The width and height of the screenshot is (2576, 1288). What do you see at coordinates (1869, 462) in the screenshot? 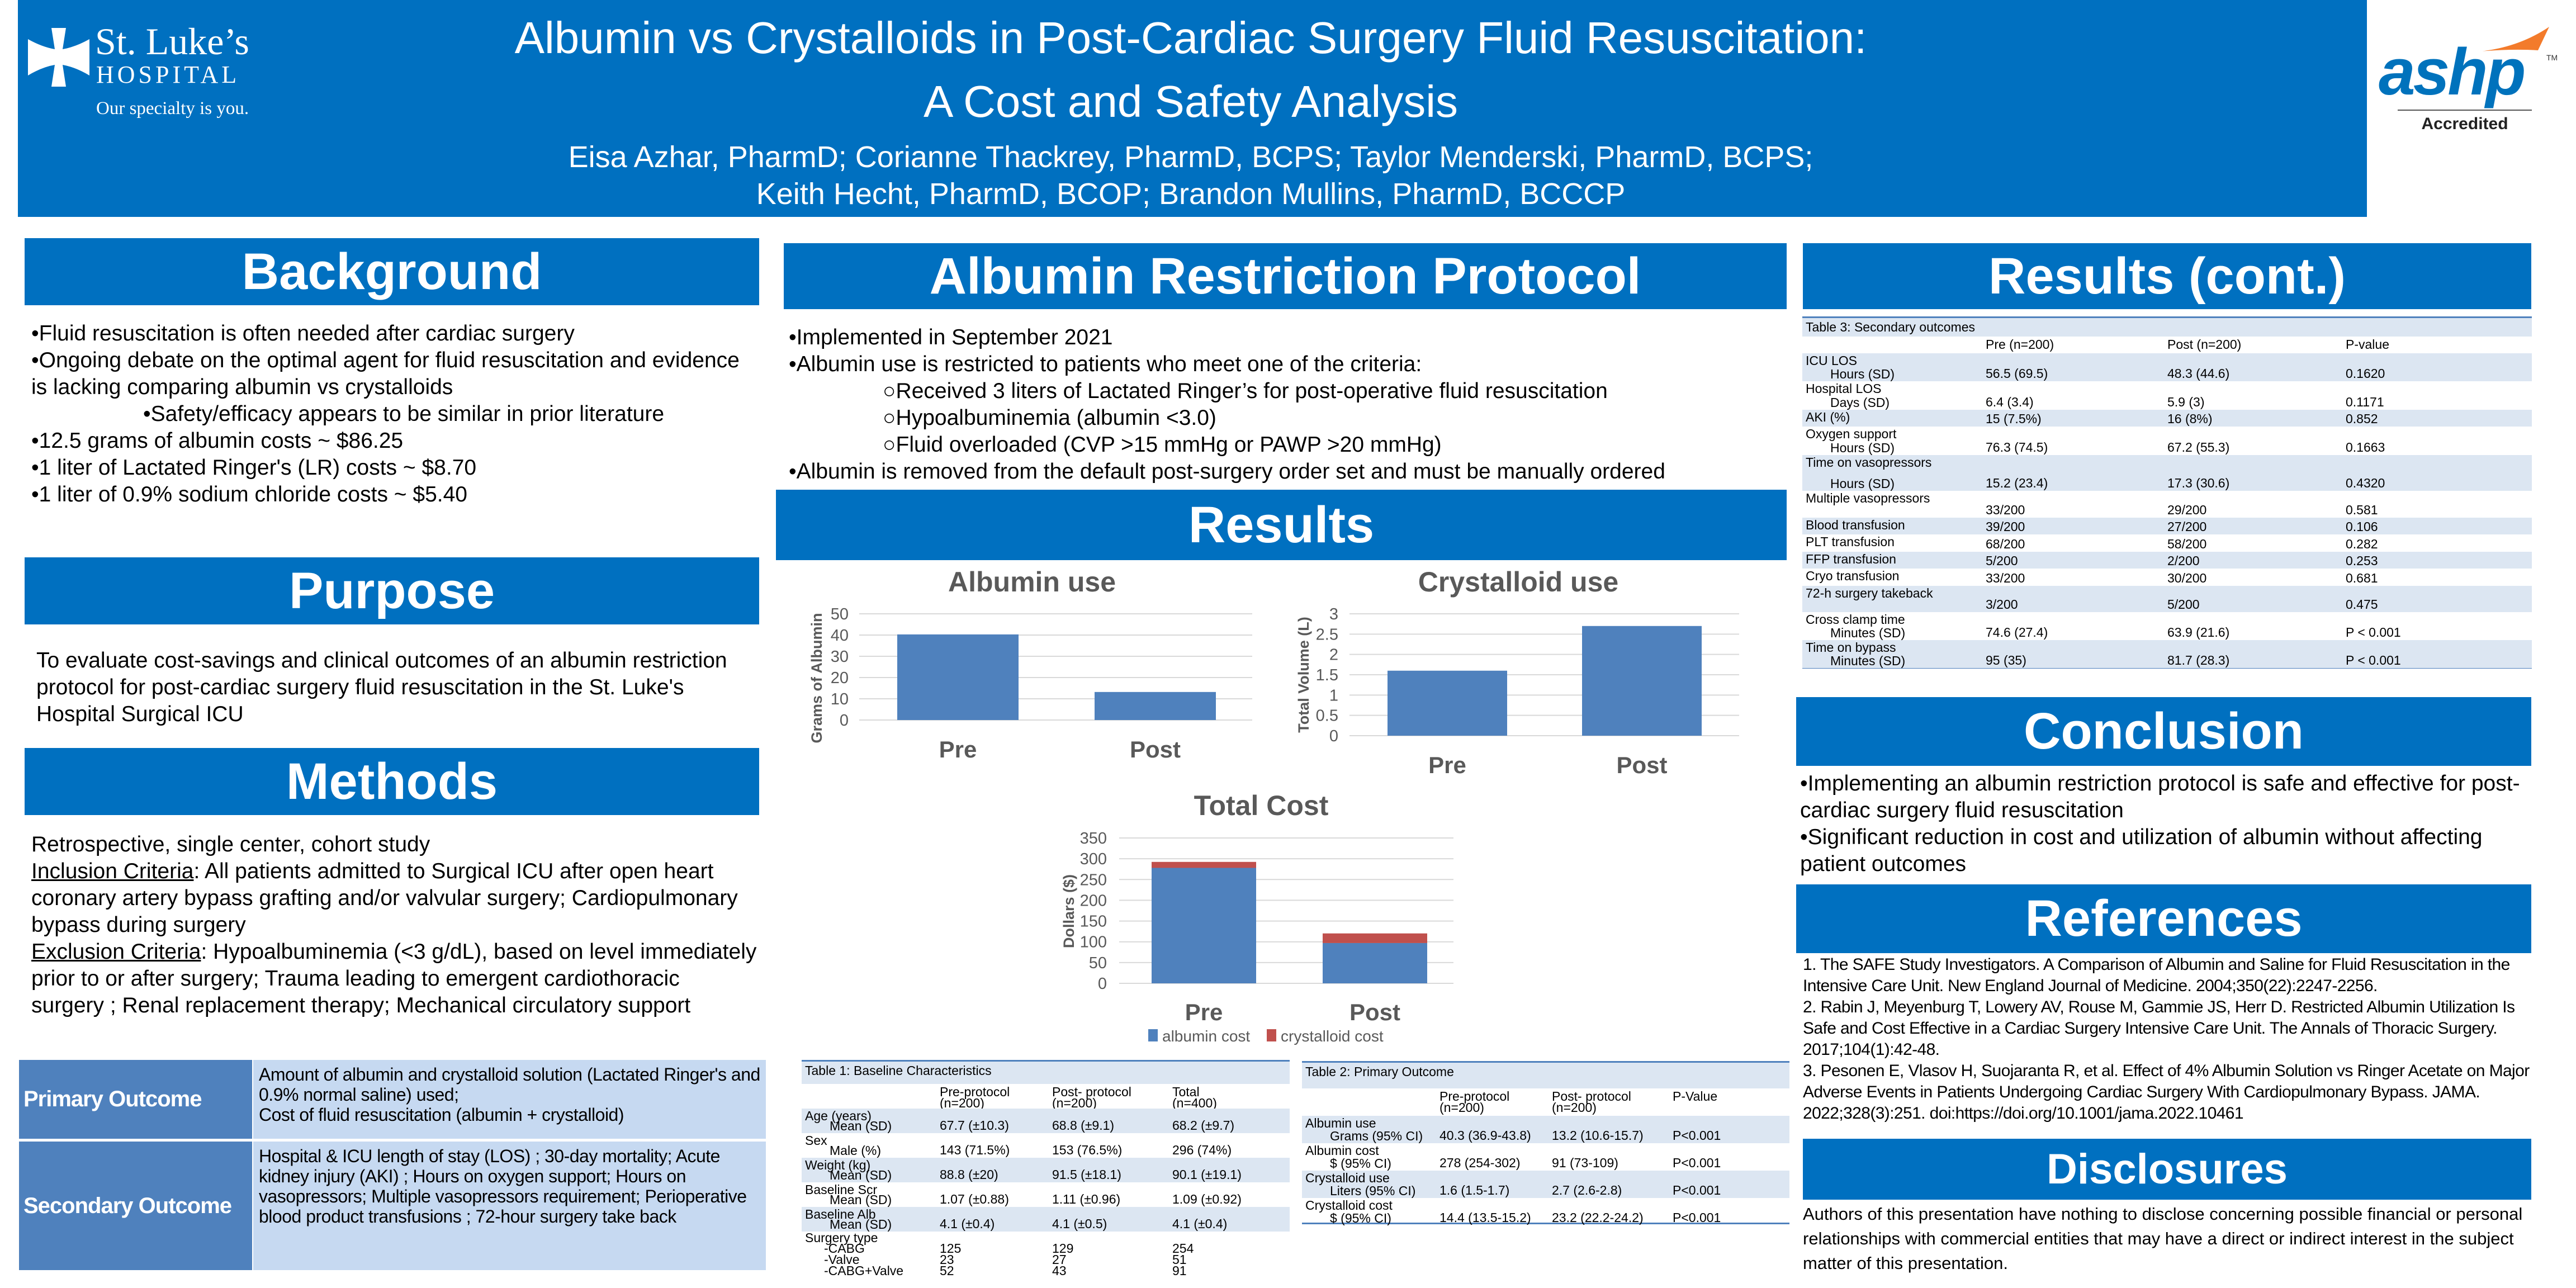
I see `row-label: Time on vasopressors` at bounding box center [1869, 462].